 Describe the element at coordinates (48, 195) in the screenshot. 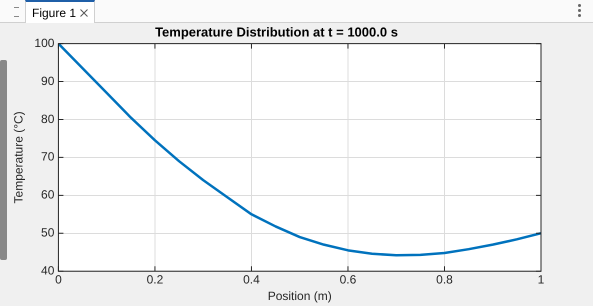

I see `y-tick-label: 60` at that location.